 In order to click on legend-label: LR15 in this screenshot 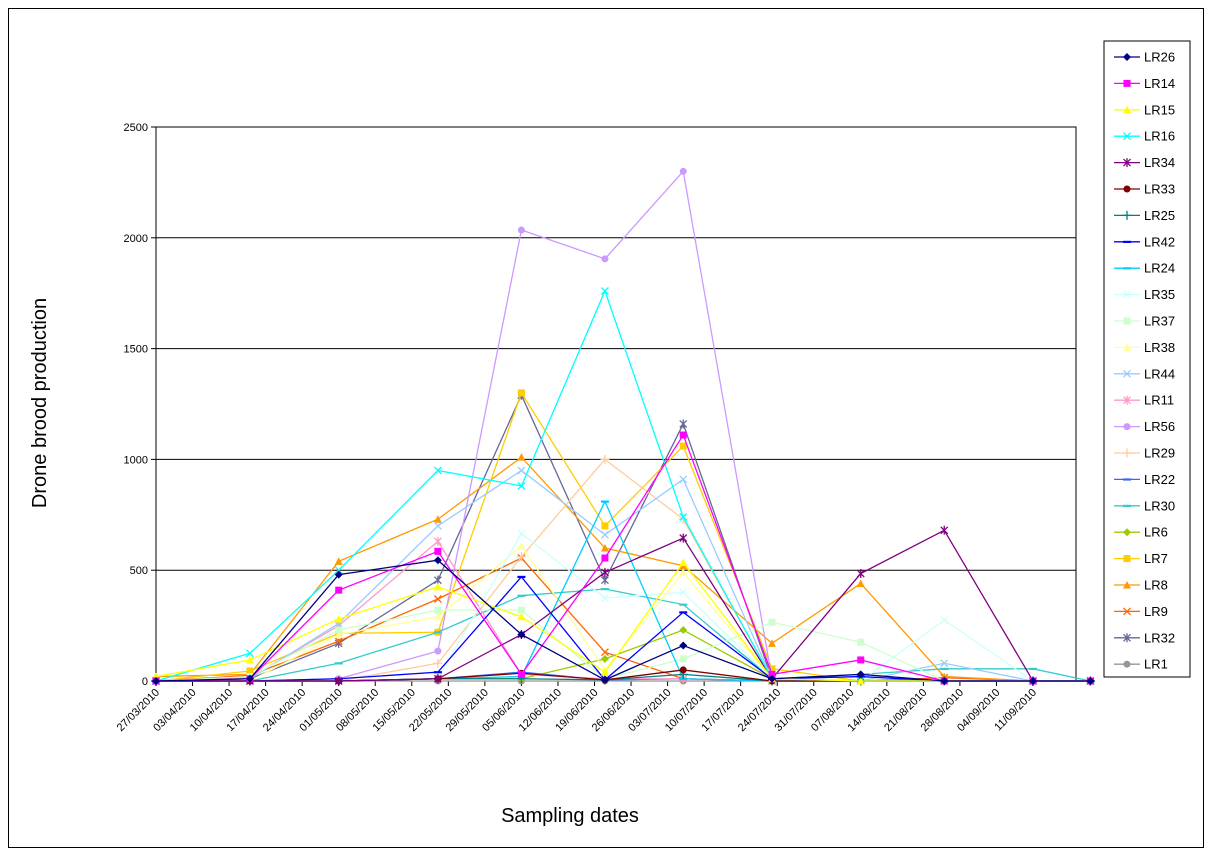, I will do `click(1159, 109)`.